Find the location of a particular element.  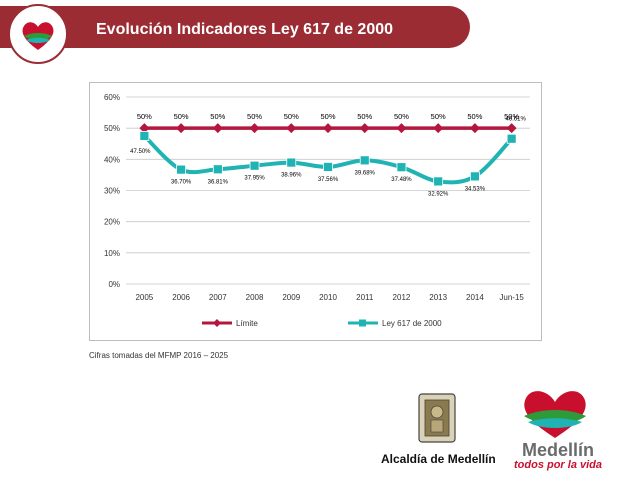

x-tick-label: 2014 is located at coordinates (475, 297).